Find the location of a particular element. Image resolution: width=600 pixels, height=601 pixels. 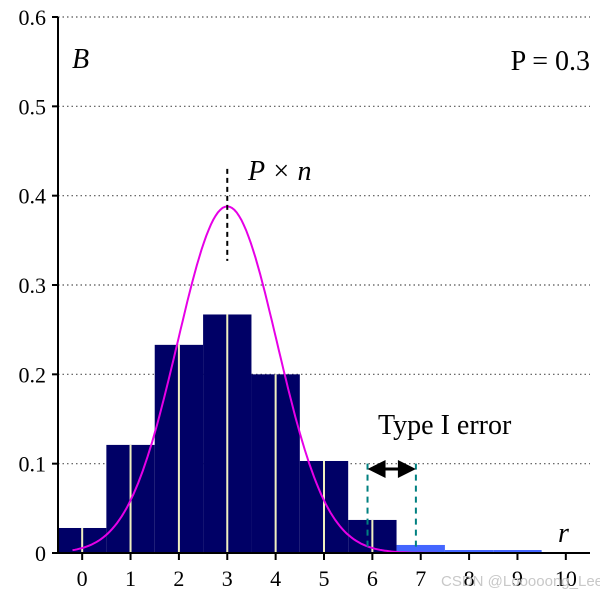

y-tick-label: 0.3 is located at coordinates (33, 285).